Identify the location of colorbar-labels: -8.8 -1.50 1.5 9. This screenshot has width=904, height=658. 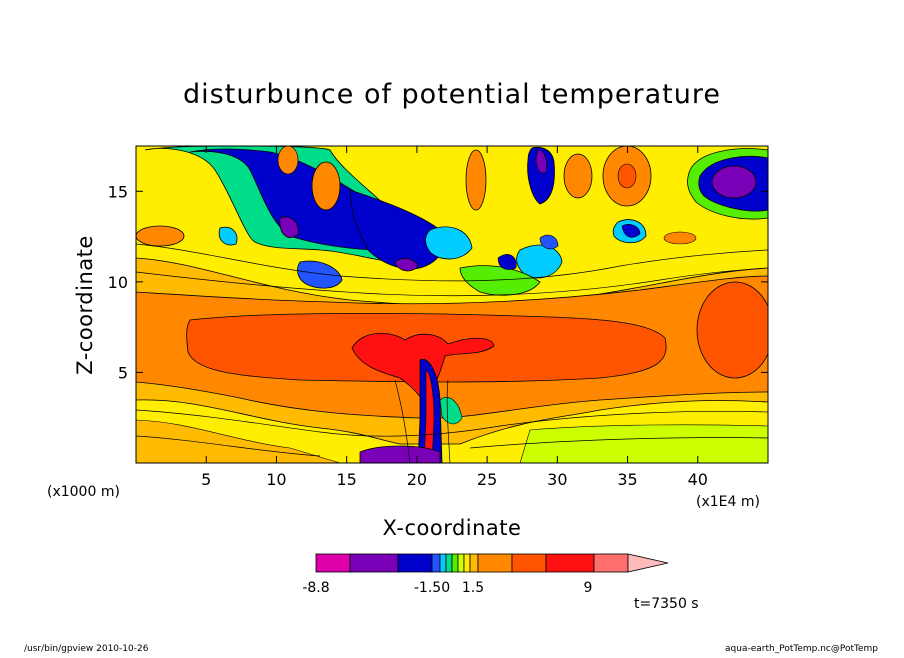
(447, 588).